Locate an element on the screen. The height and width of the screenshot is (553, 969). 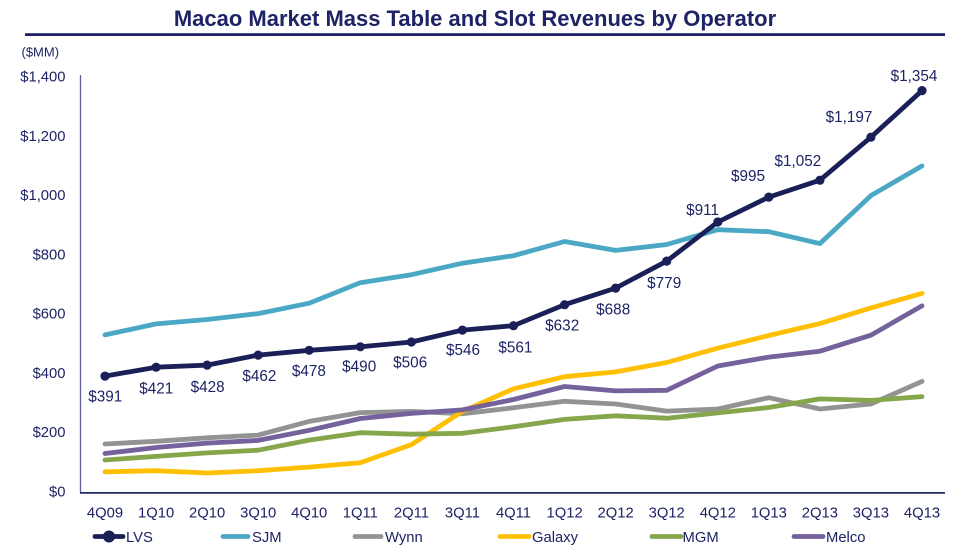
svg-text: 4Q11 is located at coordinates (513, 514).